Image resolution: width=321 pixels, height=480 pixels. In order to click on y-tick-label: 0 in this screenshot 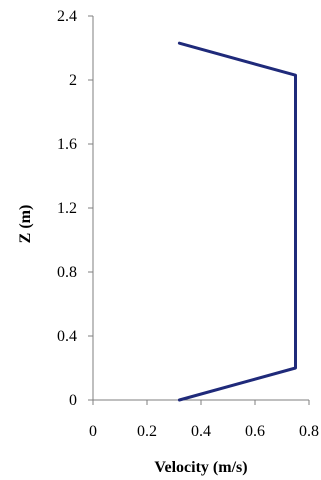, I will do `click(73, 400)`.